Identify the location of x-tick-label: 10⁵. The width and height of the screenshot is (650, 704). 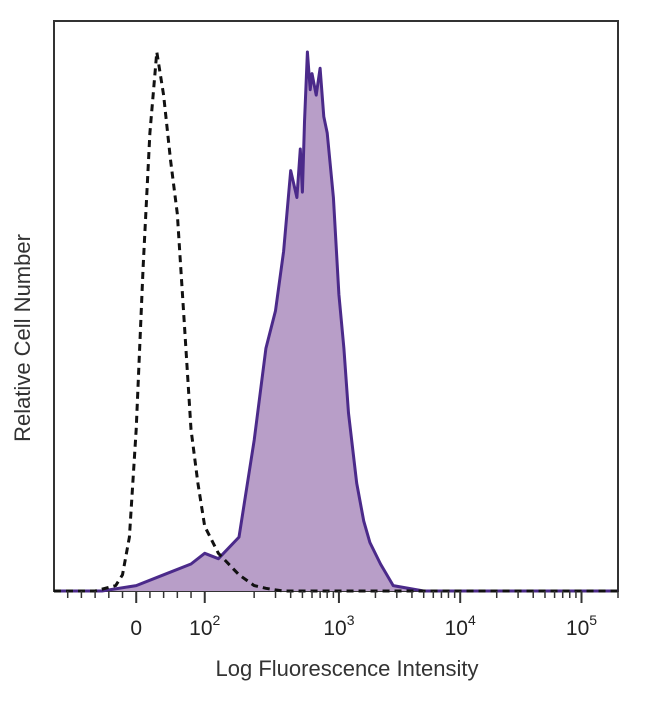
(581, 626).